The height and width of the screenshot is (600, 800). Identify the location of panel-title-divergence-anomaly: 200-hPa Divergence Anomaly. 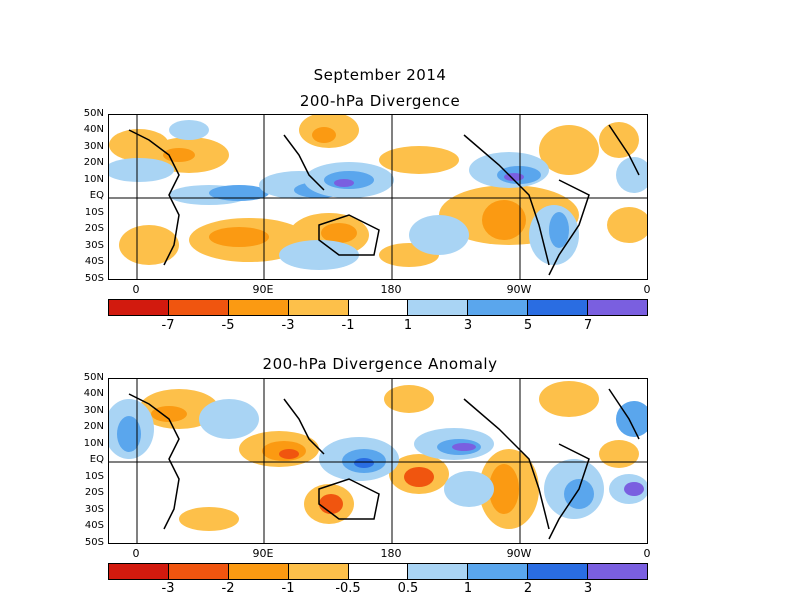
(380, 364).